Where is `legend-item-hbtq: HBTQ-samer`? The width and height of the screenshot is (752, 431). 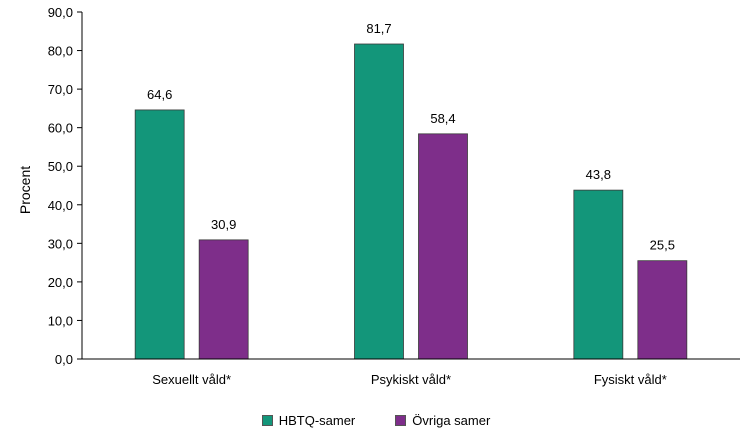
legend-item-hbtq: HBTQ-samer is located at coordinates (308, 420).